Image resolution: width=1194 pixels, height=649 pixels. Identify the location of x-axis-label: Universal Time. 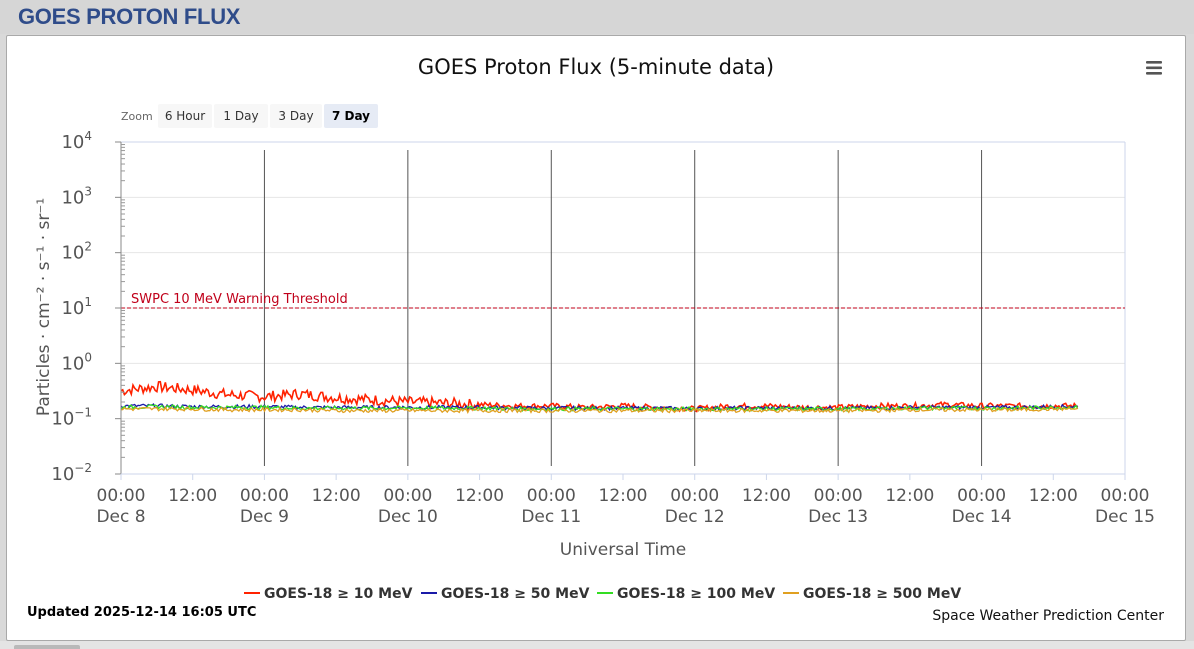
(623, 550).